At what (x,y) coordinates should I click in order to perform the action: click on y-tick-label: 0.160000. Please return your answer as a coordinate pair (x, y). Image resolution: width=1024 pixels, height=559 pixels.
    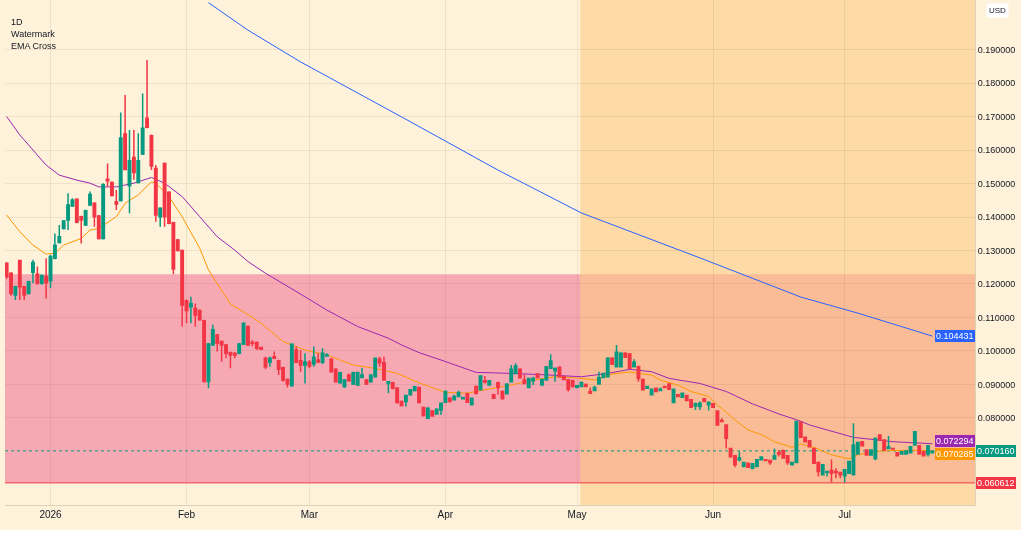
    Looking at the image, I should click on (996, 150).